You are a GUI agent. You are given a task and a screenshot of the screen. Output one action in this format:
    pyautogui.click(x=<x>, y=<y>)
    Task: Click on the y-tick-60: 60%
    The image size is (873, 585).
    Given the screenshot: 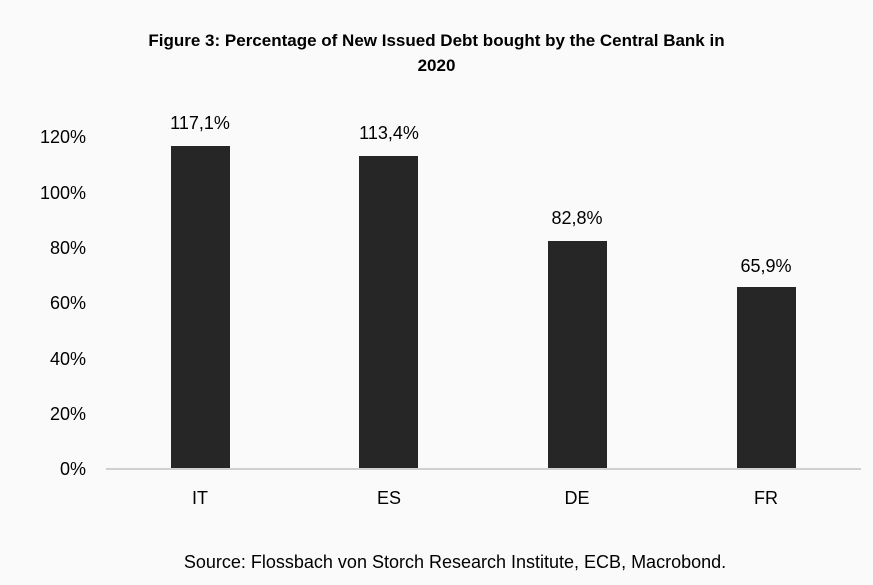 What is the action you would take?
    pyautogui.click(x=67, y=303)
    